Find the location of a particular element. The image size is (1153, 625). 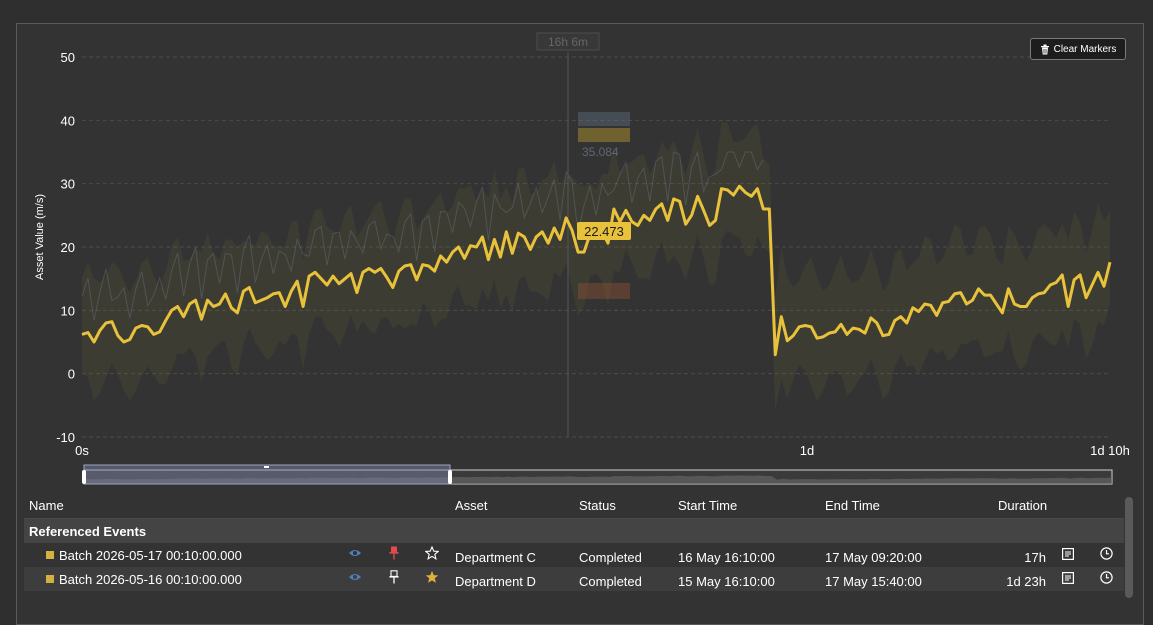

x-tick-label: 1d is located at coordinates (807, 450).